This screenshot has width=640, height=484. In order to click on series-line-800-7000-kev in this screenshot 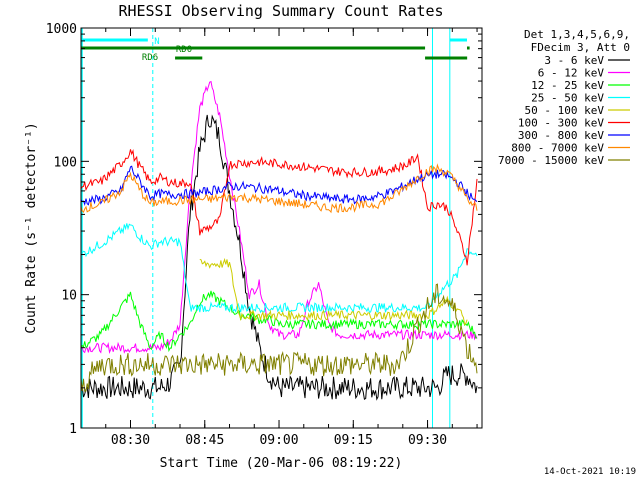, I will do `click(279, 188)`.